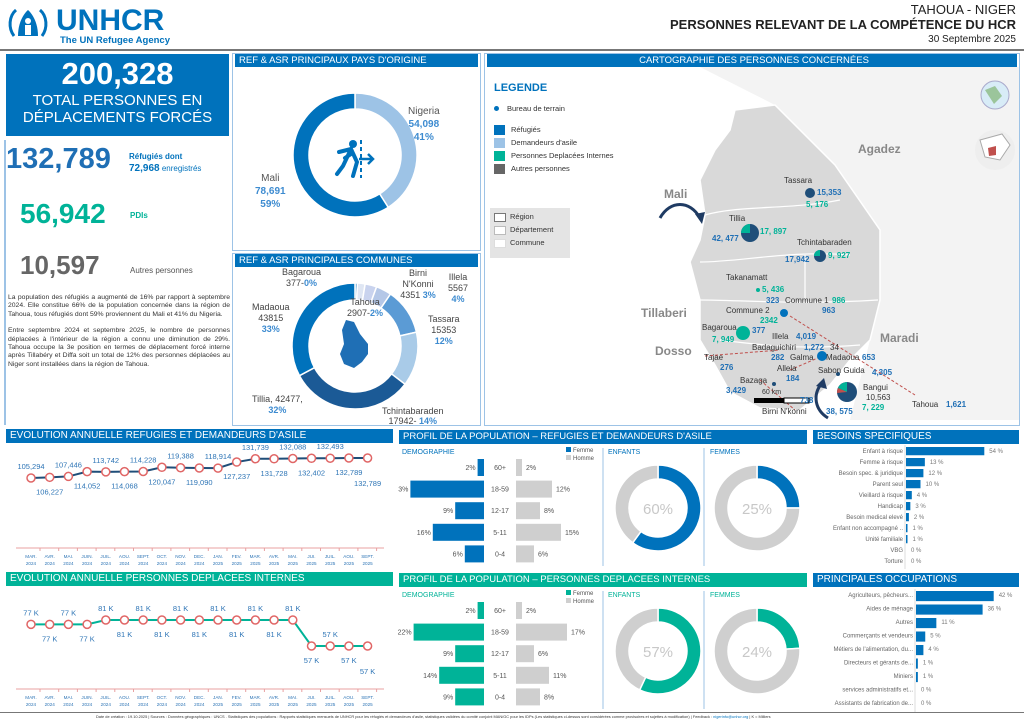 This screenshot has height=724, width=1024. I want to click on donut-title: ENFANTS, so click(624, 452).